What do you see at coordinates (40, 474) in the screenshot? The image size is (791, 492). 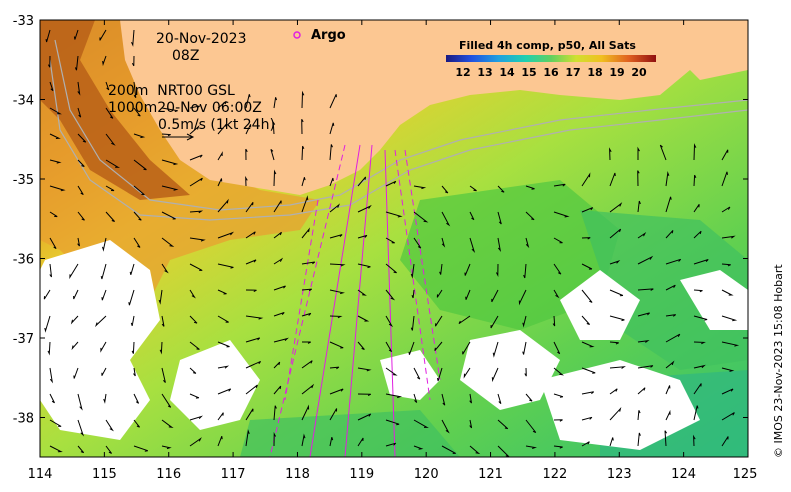 I see `lon-label: 114` at bounding box center [40, 474].